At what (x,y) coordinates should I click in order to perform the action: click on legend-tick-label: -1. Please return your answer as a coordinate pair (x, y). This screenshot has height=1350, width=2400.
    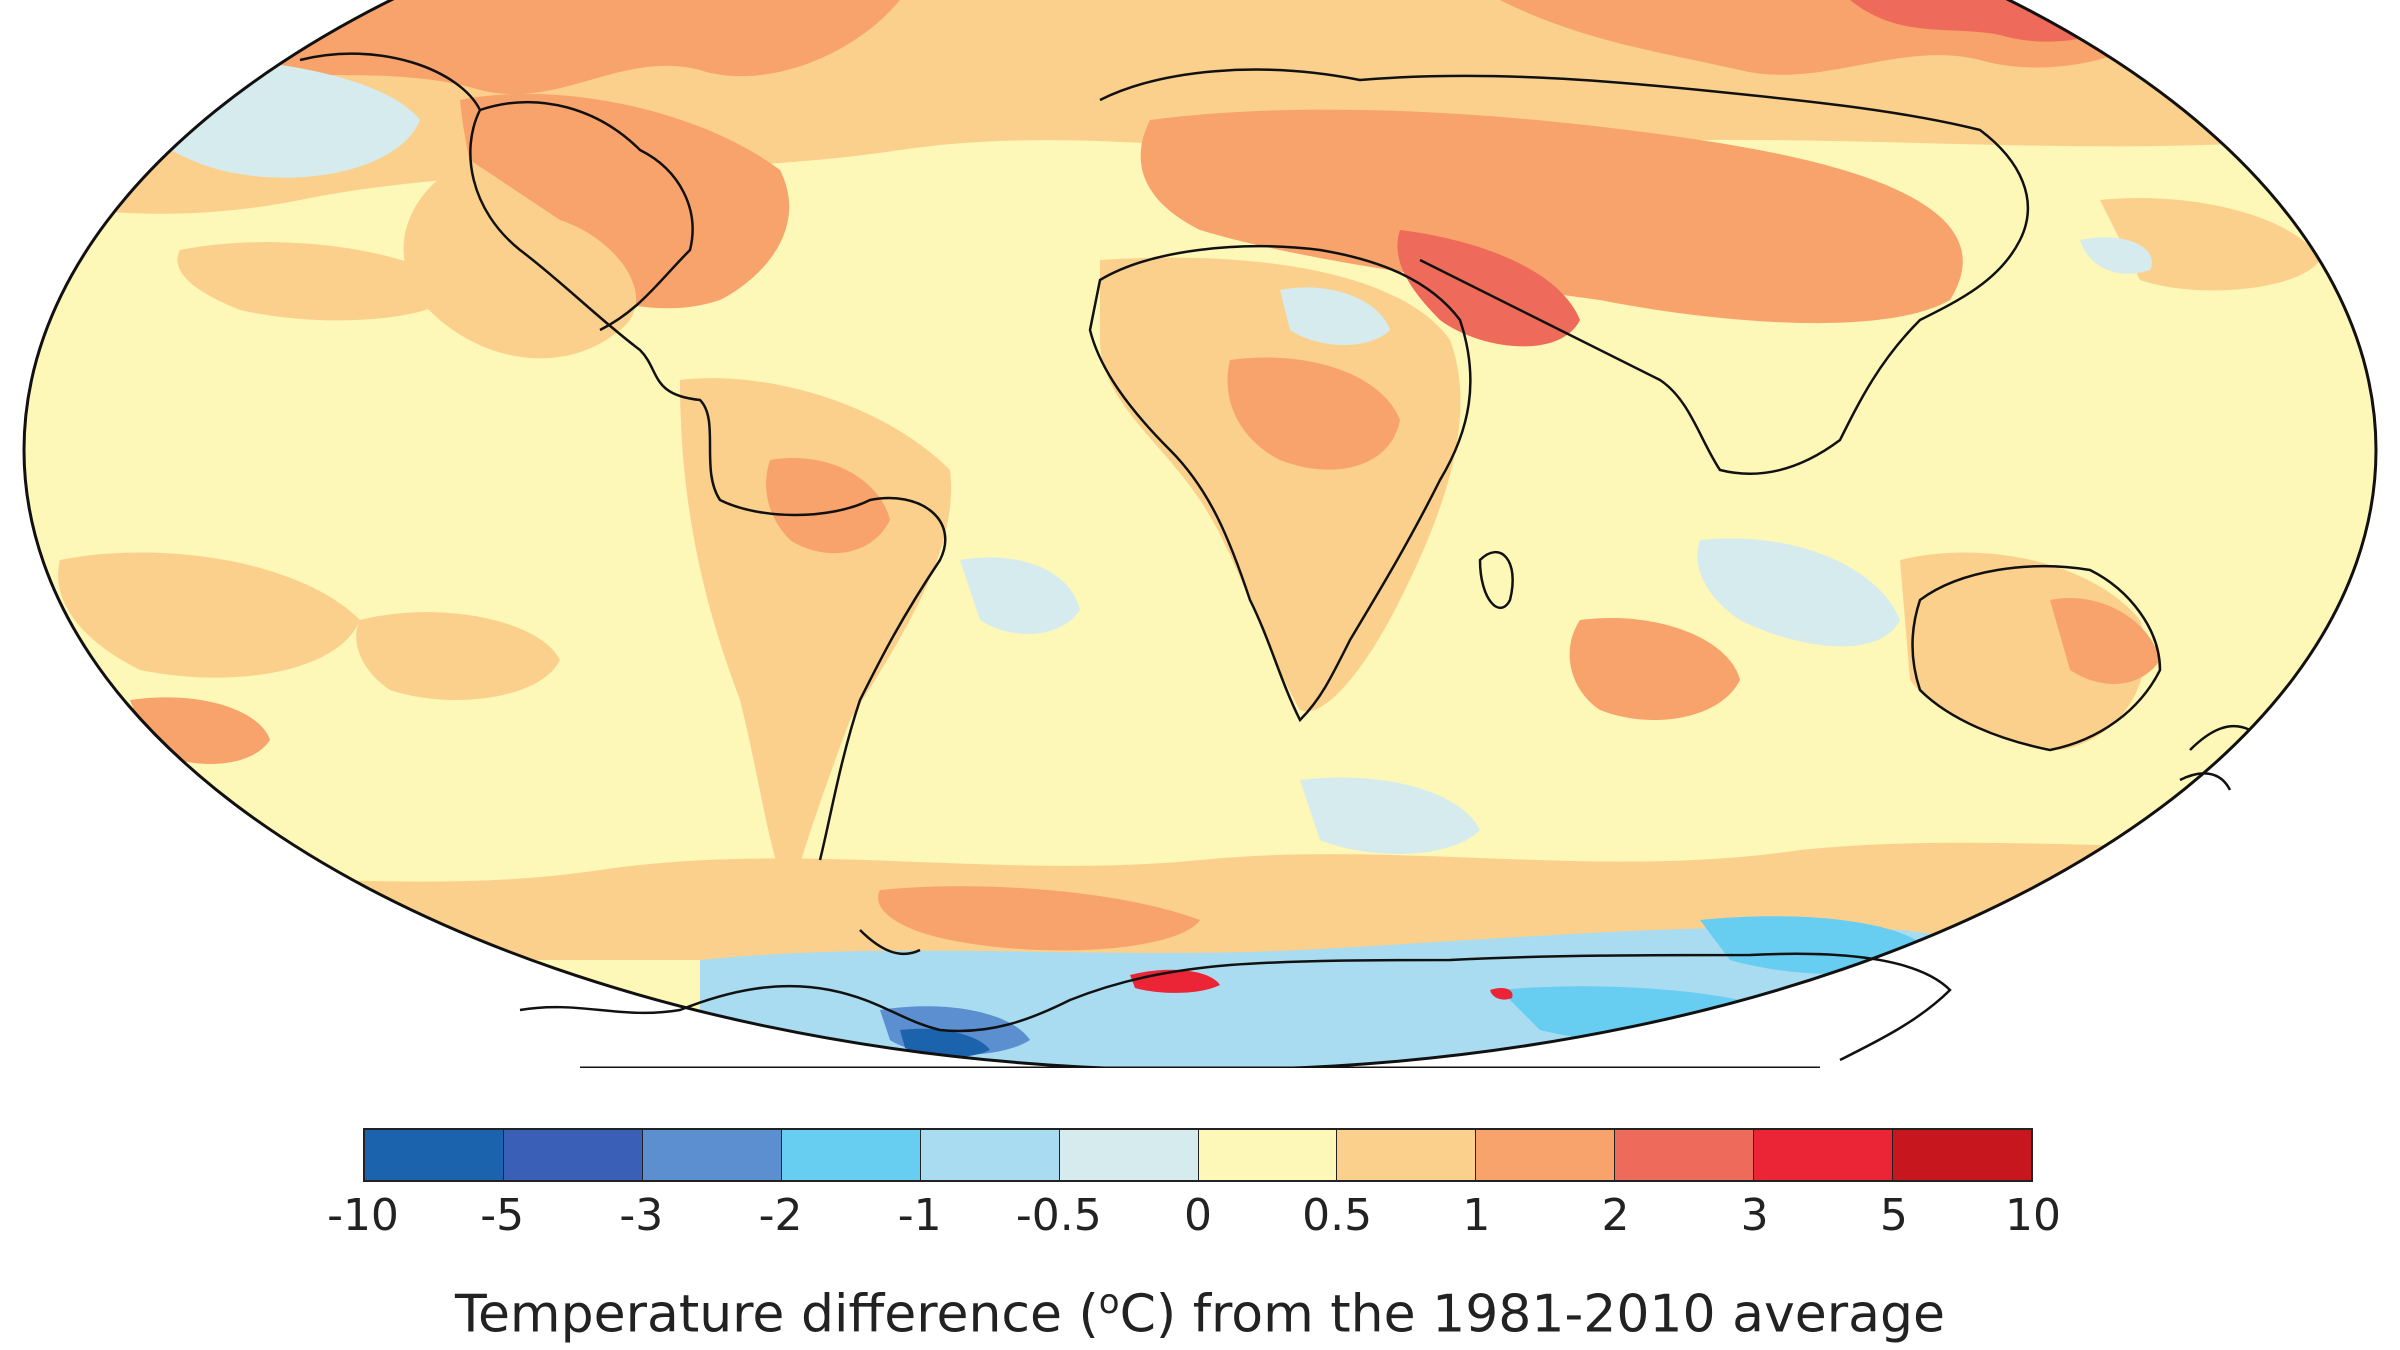
    Looking at the image, I should click on (919, 1215).